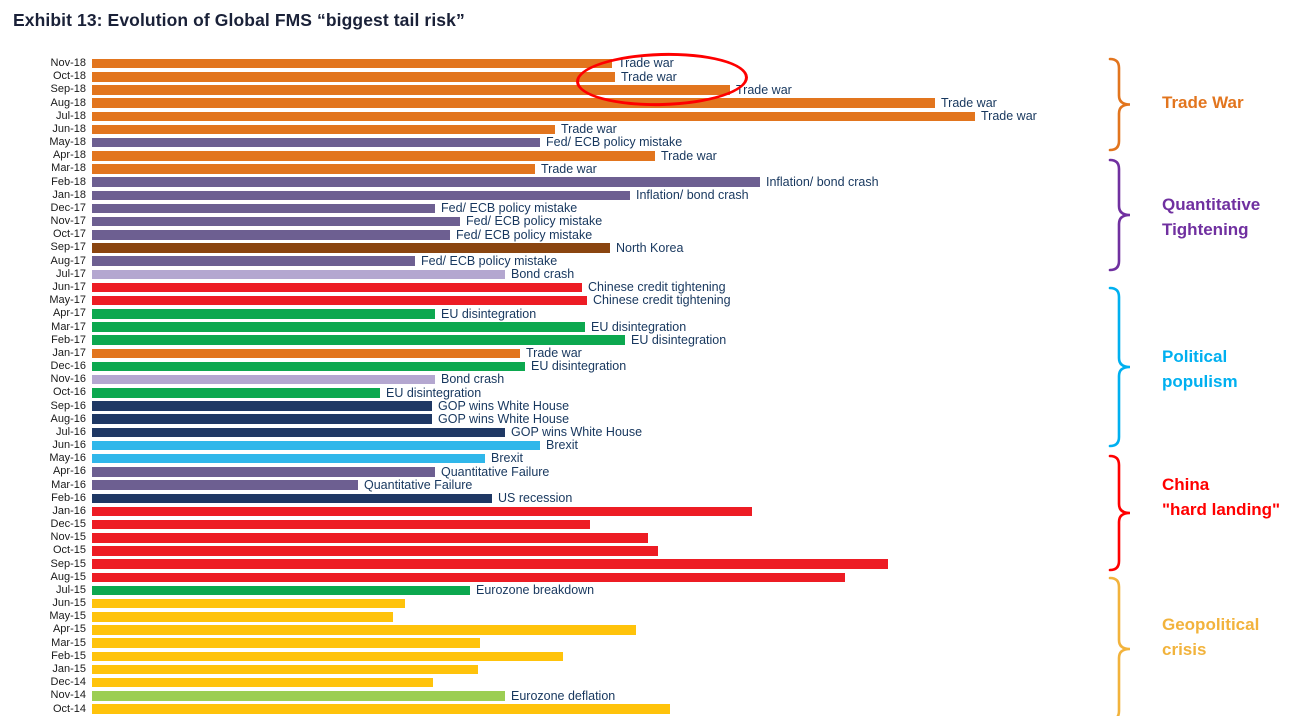 This screenshot has height=716, width=1302. I want to click on date-label: Sep-17, so click(68, 247).